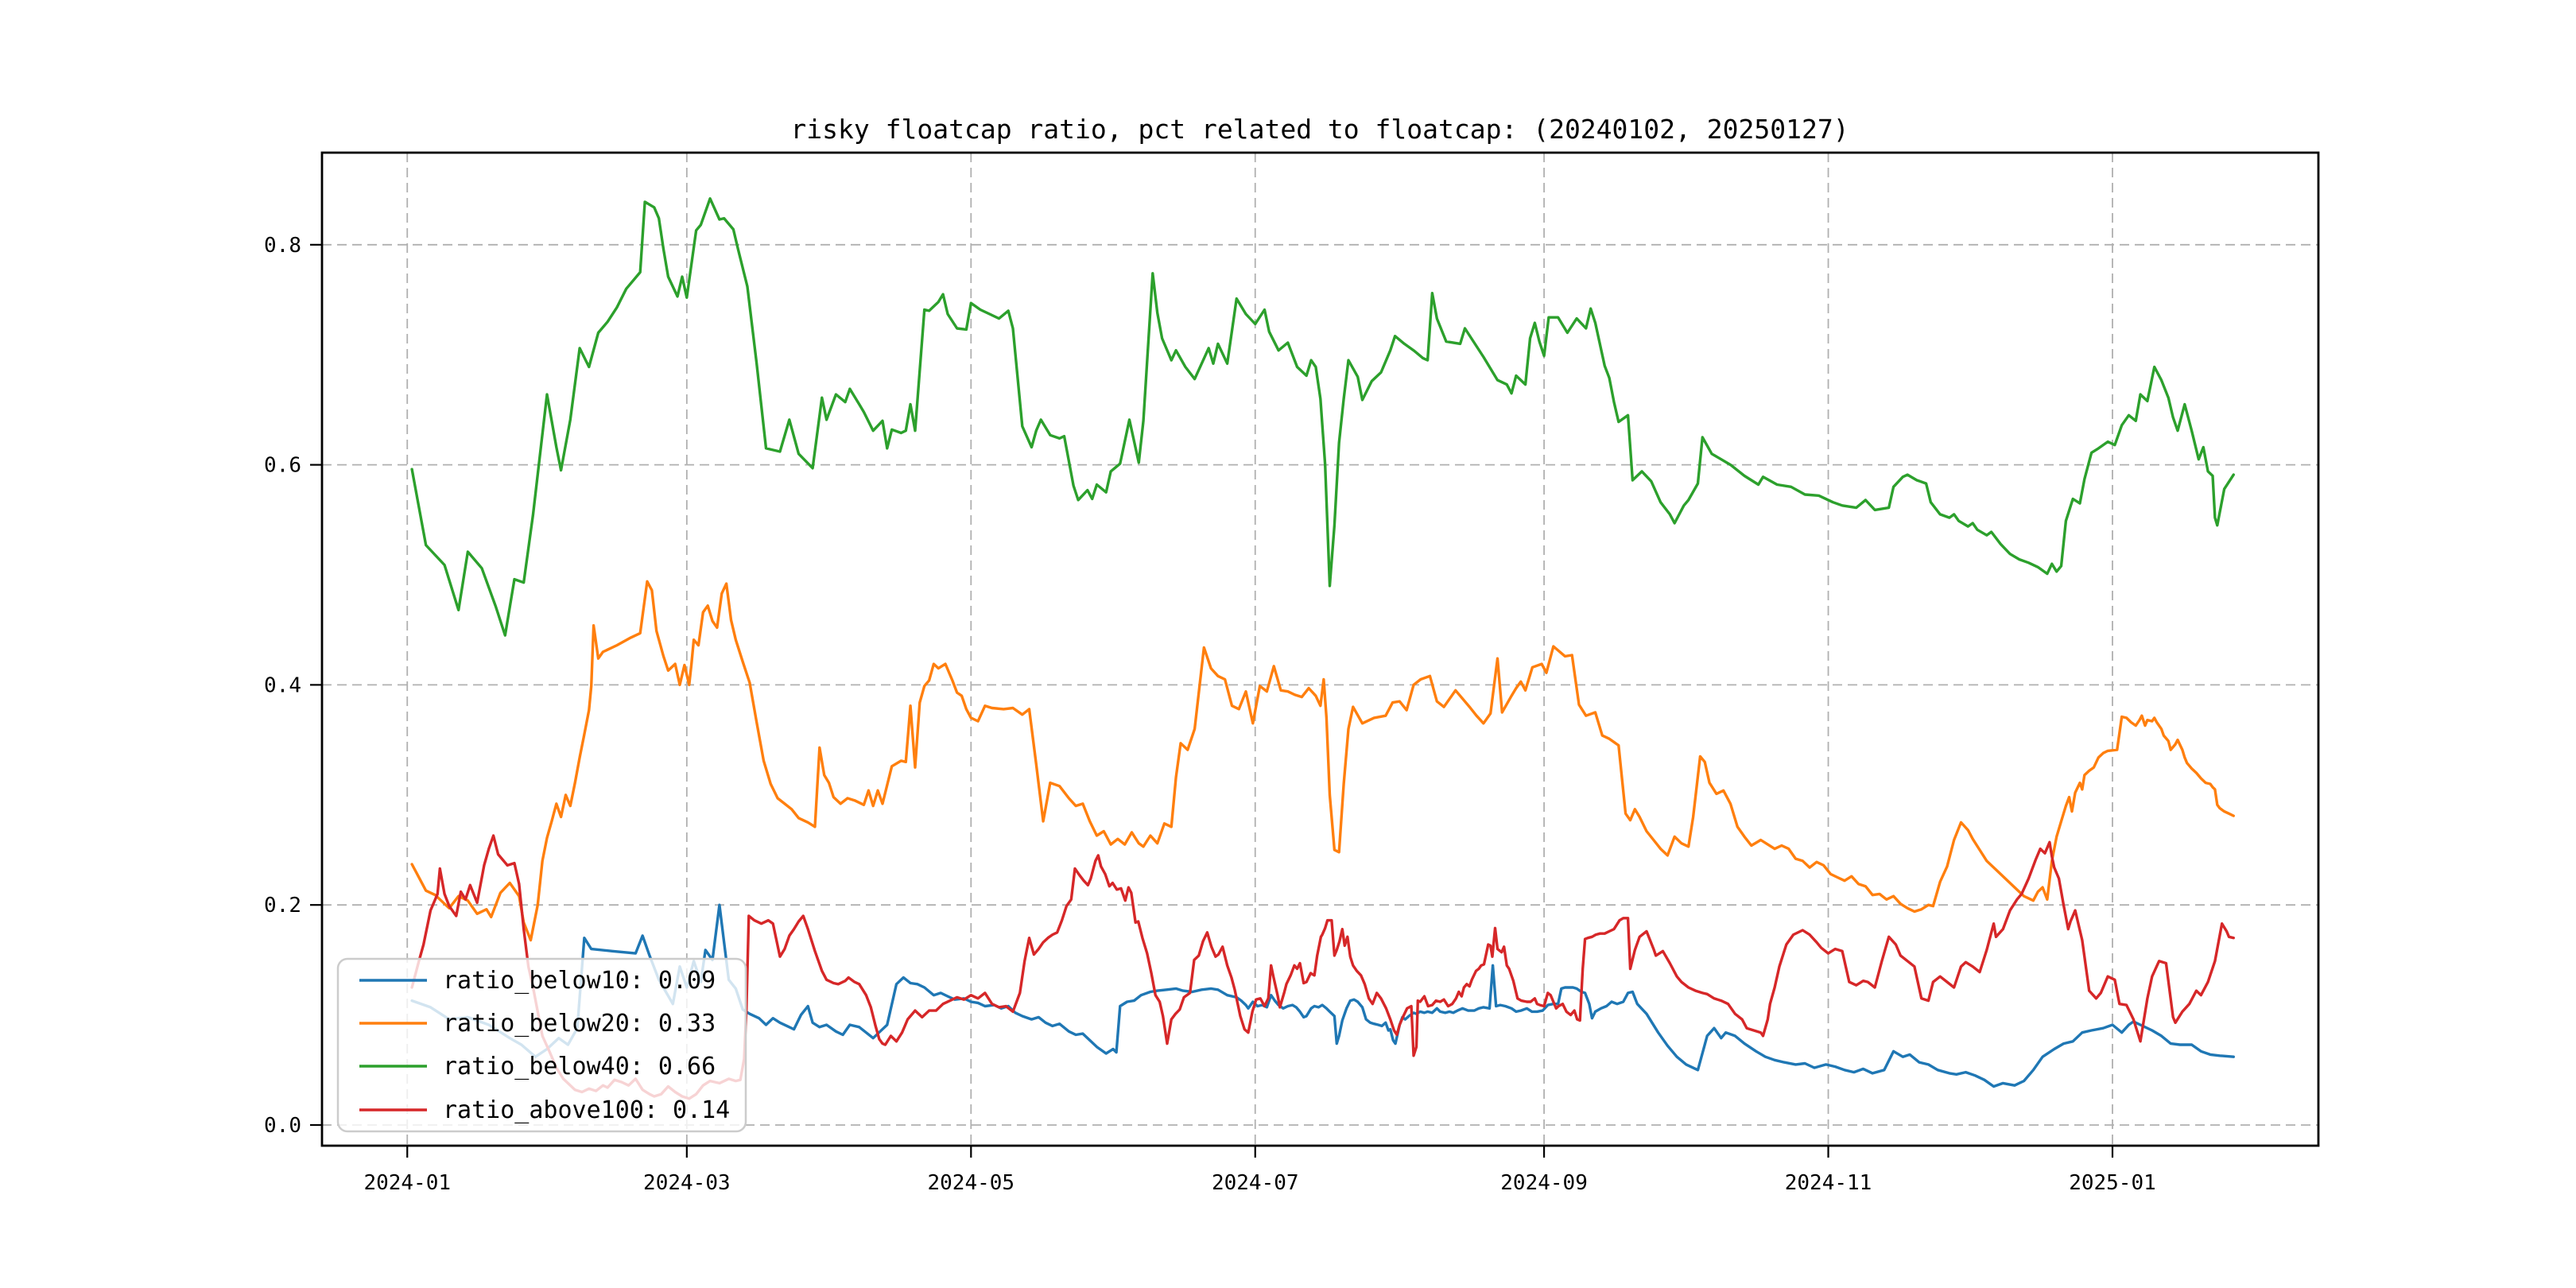 Image resolution: width=2576 pixels, height=1288 pixels. Describe the element at coordinates (586, 1110) in the screenshot. I see `legend-label-ratio-above100: ratio_above100: 0.14` at that location.